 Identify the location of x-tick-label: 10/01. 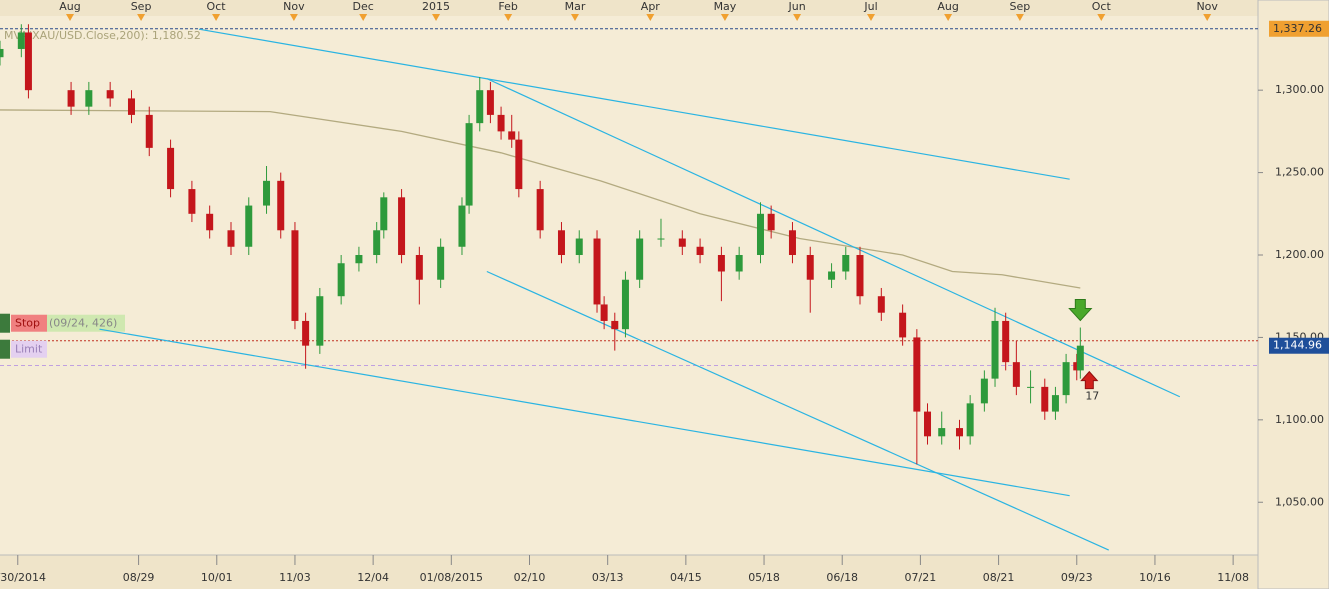
(217, 577).